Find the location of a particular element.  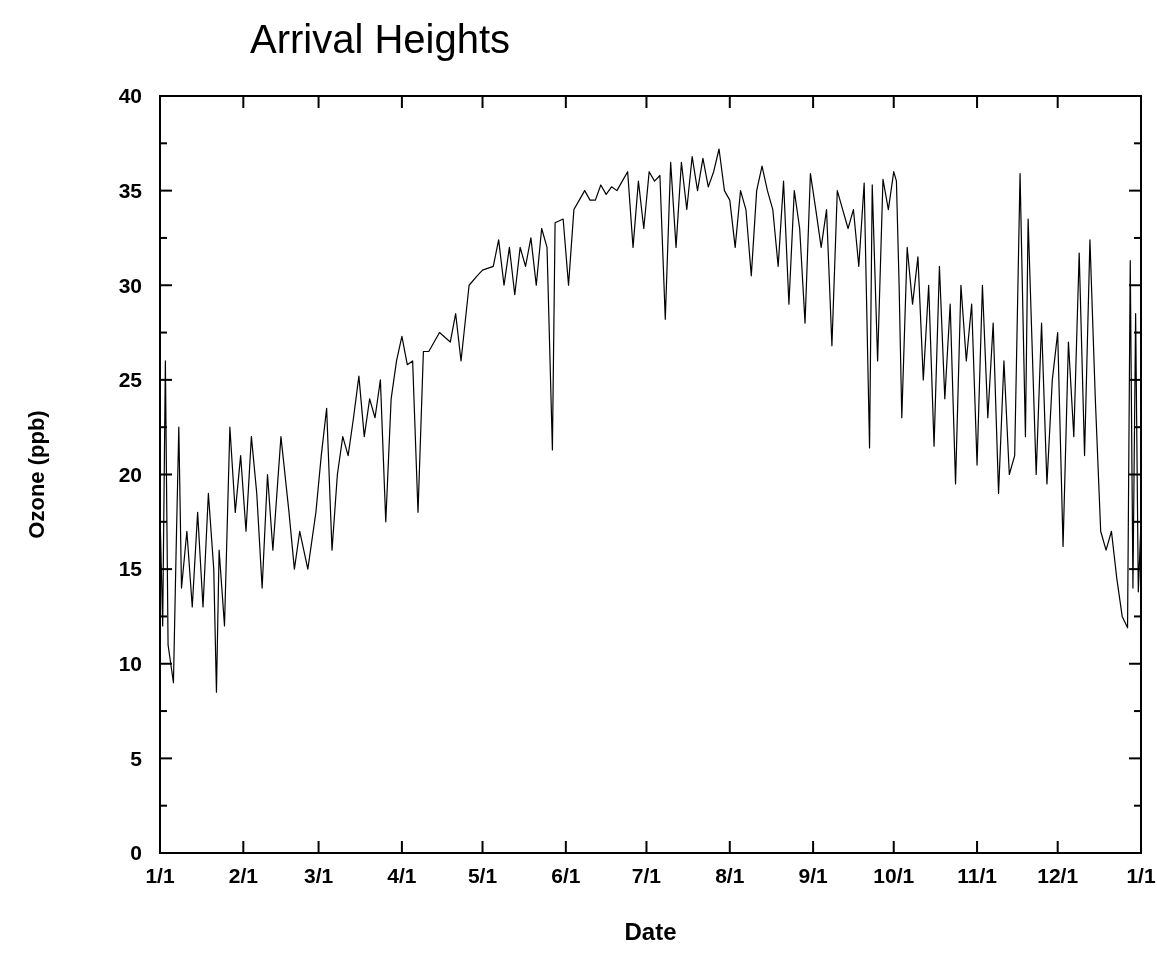

x-axis-title: Date is located at coordinates (650, 931).